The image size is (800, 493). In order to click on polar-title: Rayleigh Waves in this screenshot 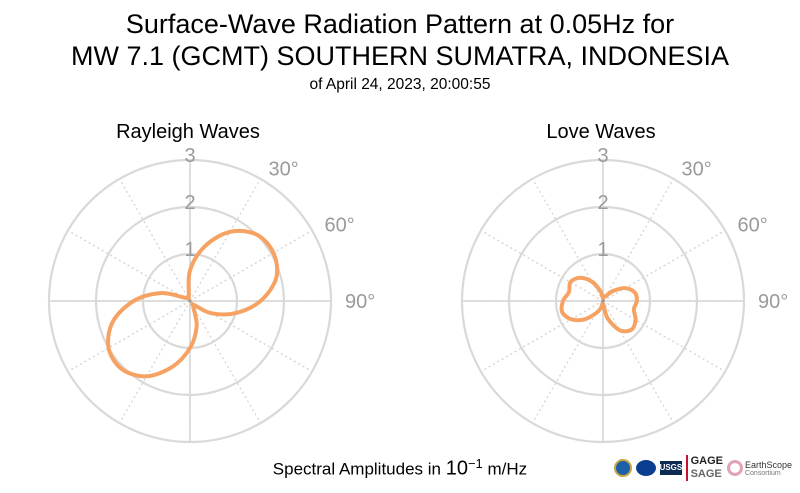, I will do `click(188, 132)`.